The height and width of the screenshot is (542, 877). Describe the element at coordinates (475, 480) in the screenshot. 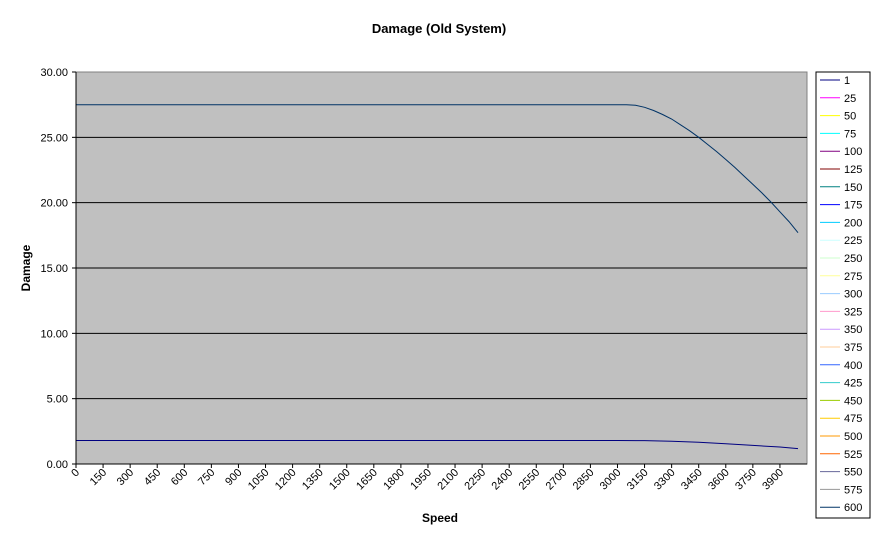

I see `x-tick-label: 2250` at that location.